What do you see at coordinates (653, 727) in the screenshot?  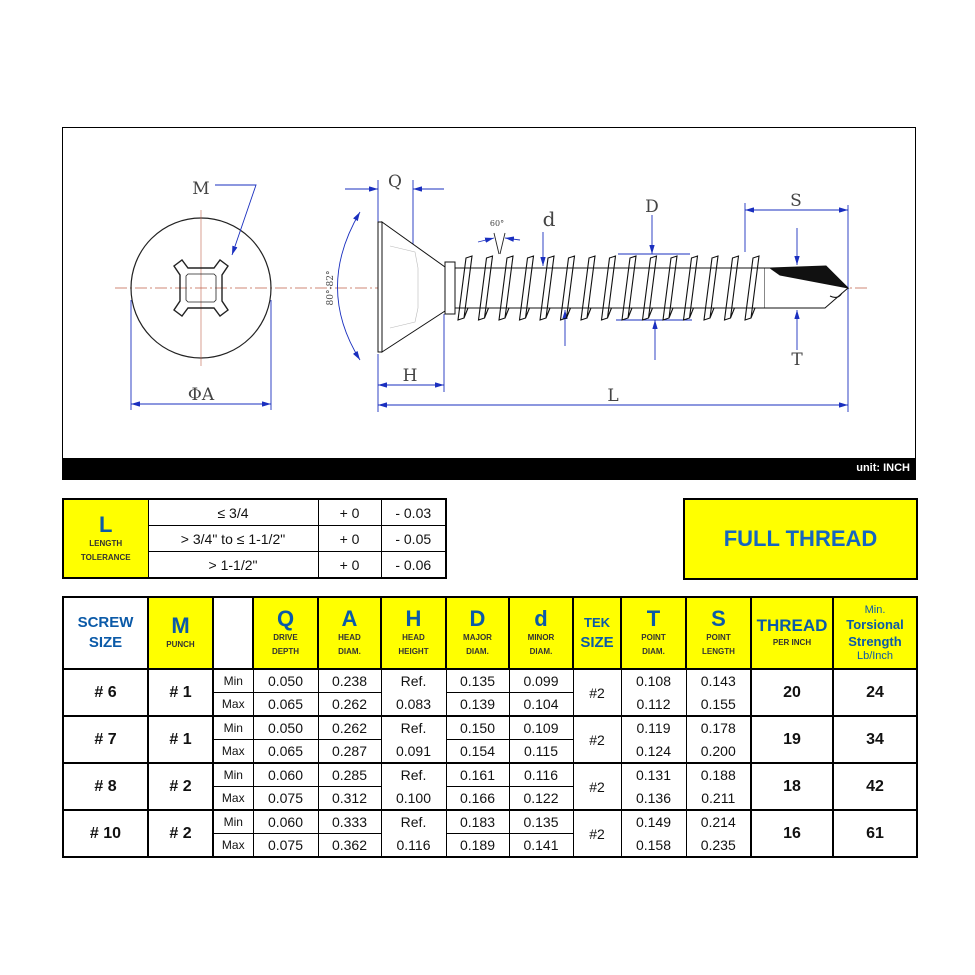 I see `t-min: 0.119` at bounding box center [653, 727].